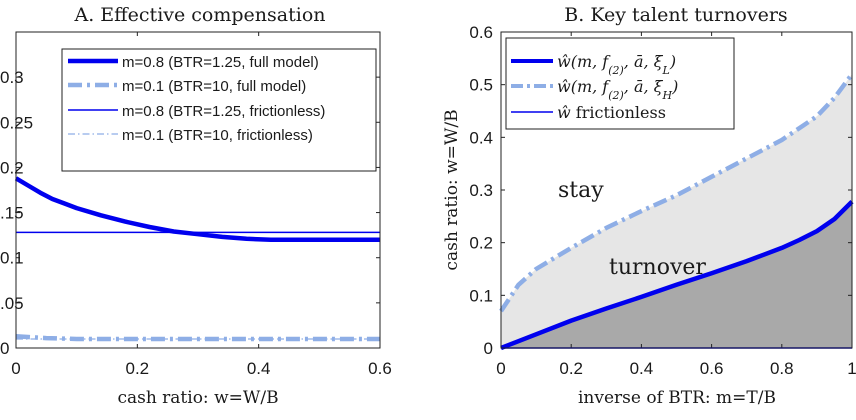  I want to click on y-tick-label: .05, so click(12, 303).